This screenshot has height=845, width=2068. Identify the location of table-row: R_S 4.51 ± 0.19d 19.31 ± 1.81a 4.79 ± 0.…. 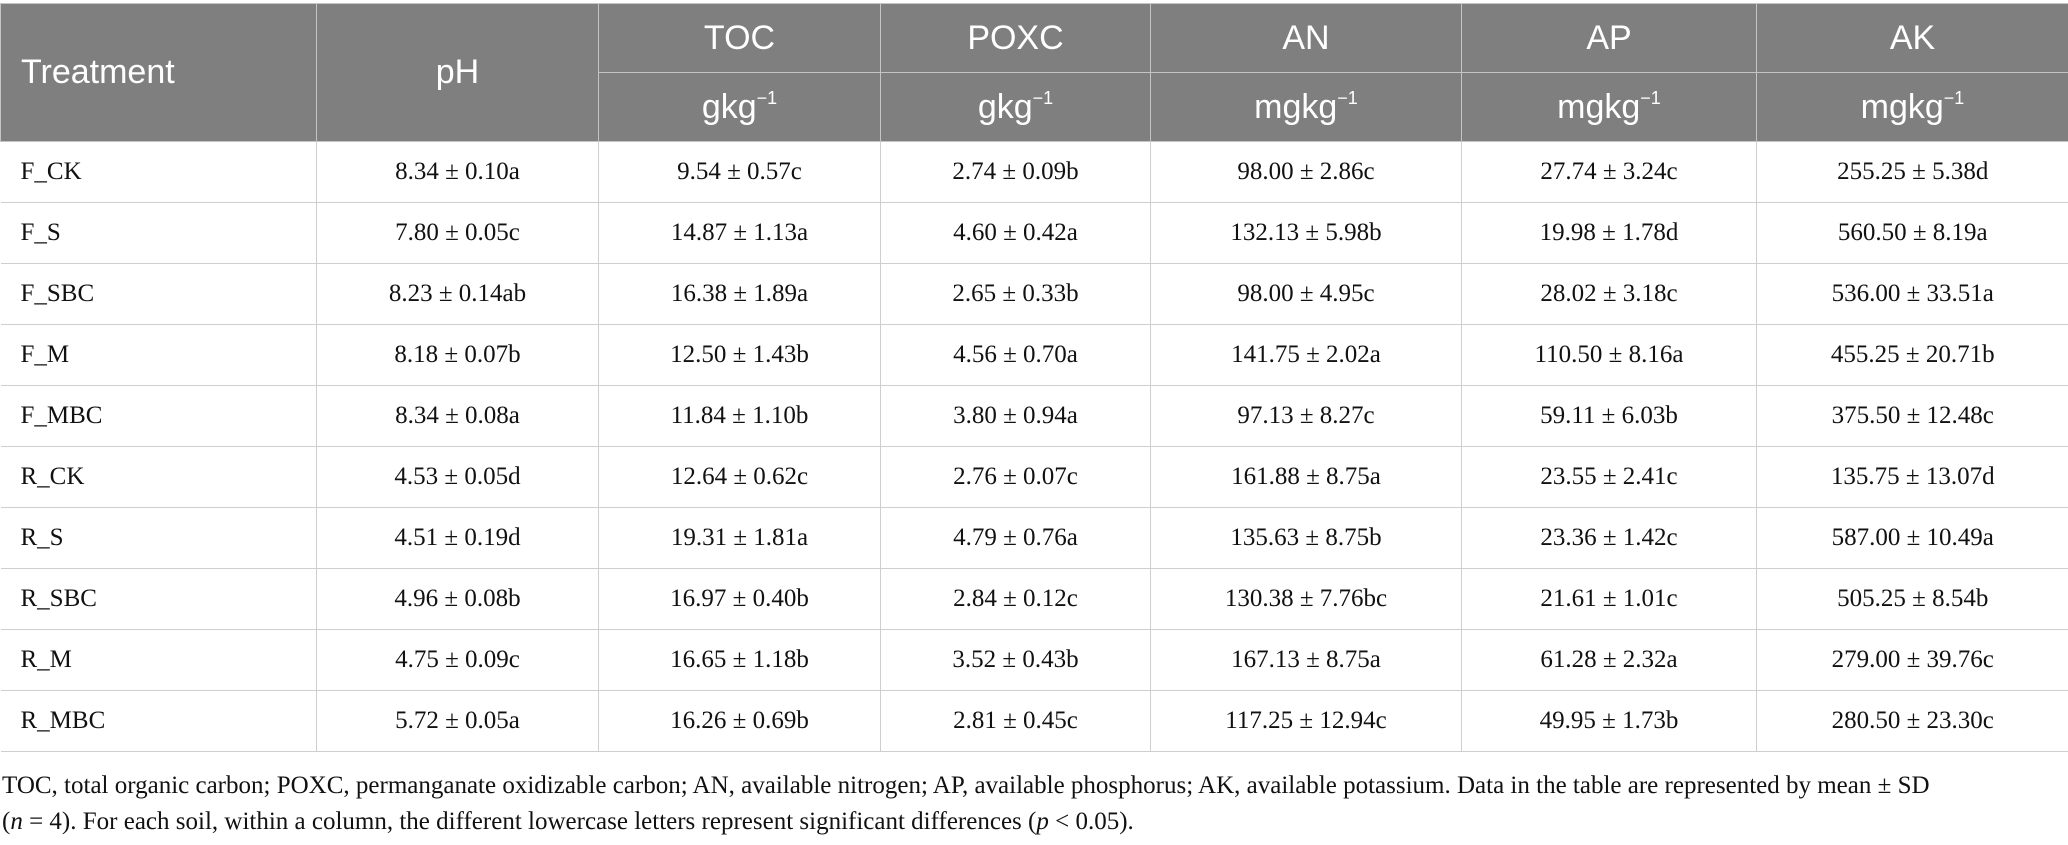
(1034, 538).